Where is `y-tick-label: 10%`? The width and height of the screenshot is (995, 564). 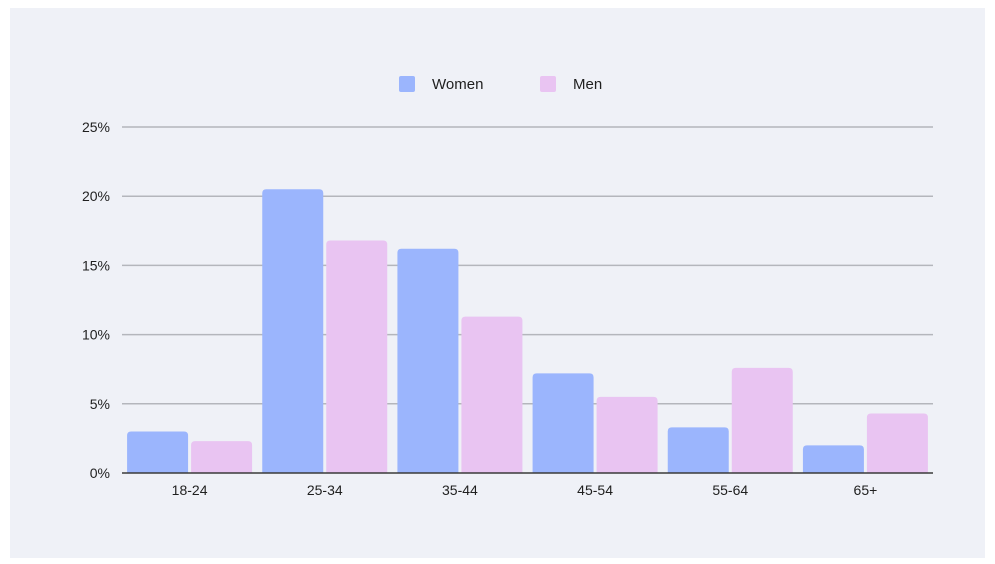
y-tick-label: 10% is located at coordinates (96, 335).